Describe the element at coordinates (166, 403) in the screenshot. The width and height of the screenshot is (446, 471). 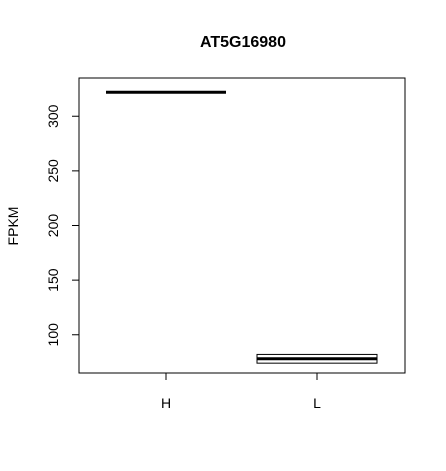
I see `x-tick-label-H: H` at that location.